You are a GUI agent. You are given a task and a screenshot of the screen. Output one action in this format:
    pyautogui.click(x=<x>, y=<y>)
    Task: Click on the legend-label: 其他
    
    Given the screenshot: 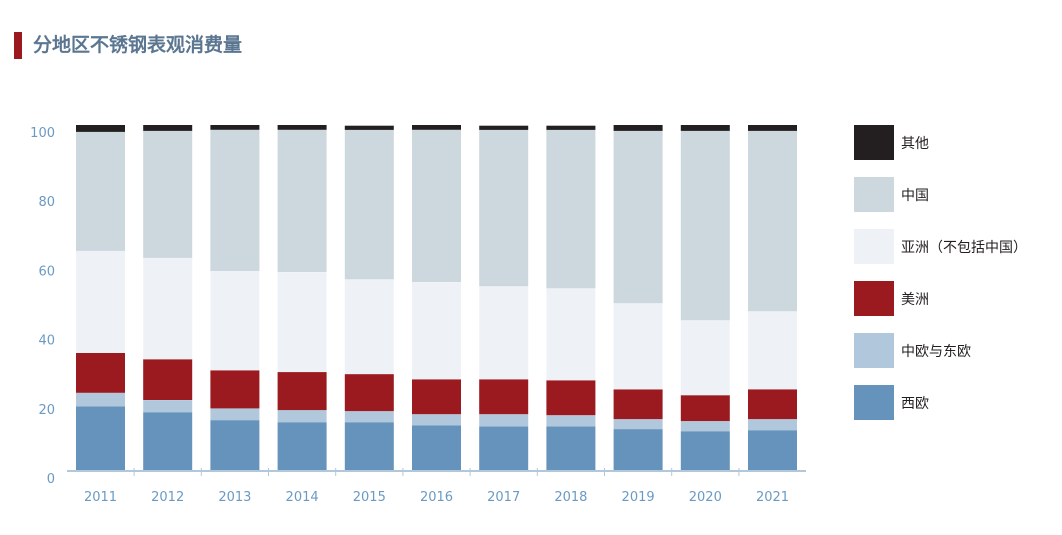 What is the action you would take?
    pyautogui.click(x=915, y=143)
    